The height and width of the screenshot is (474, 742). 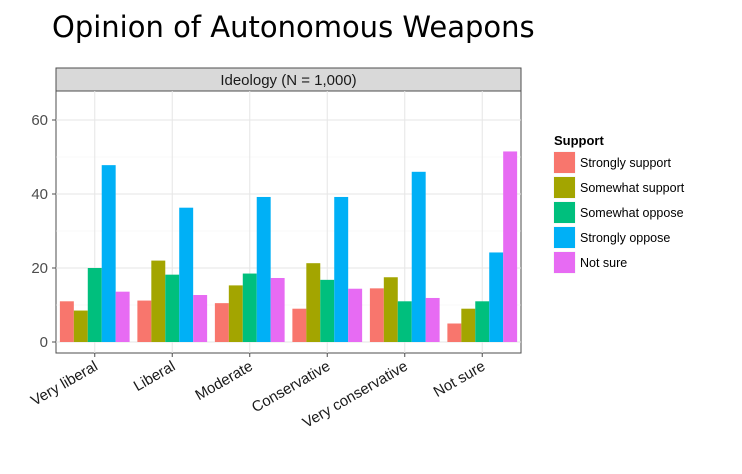 What do you see at coordinates (43, 231) in the screenshot?
I see `y-axis: 0 20 40 60` at bounding box center [43, 231].